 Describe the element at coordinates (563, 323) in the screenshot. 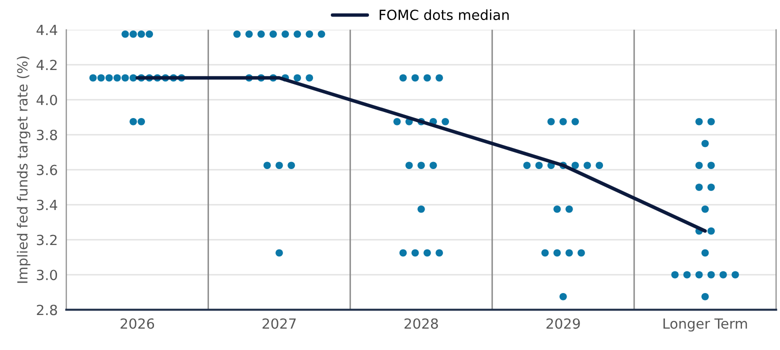

I see `x-tick-label: 2029` at that location.